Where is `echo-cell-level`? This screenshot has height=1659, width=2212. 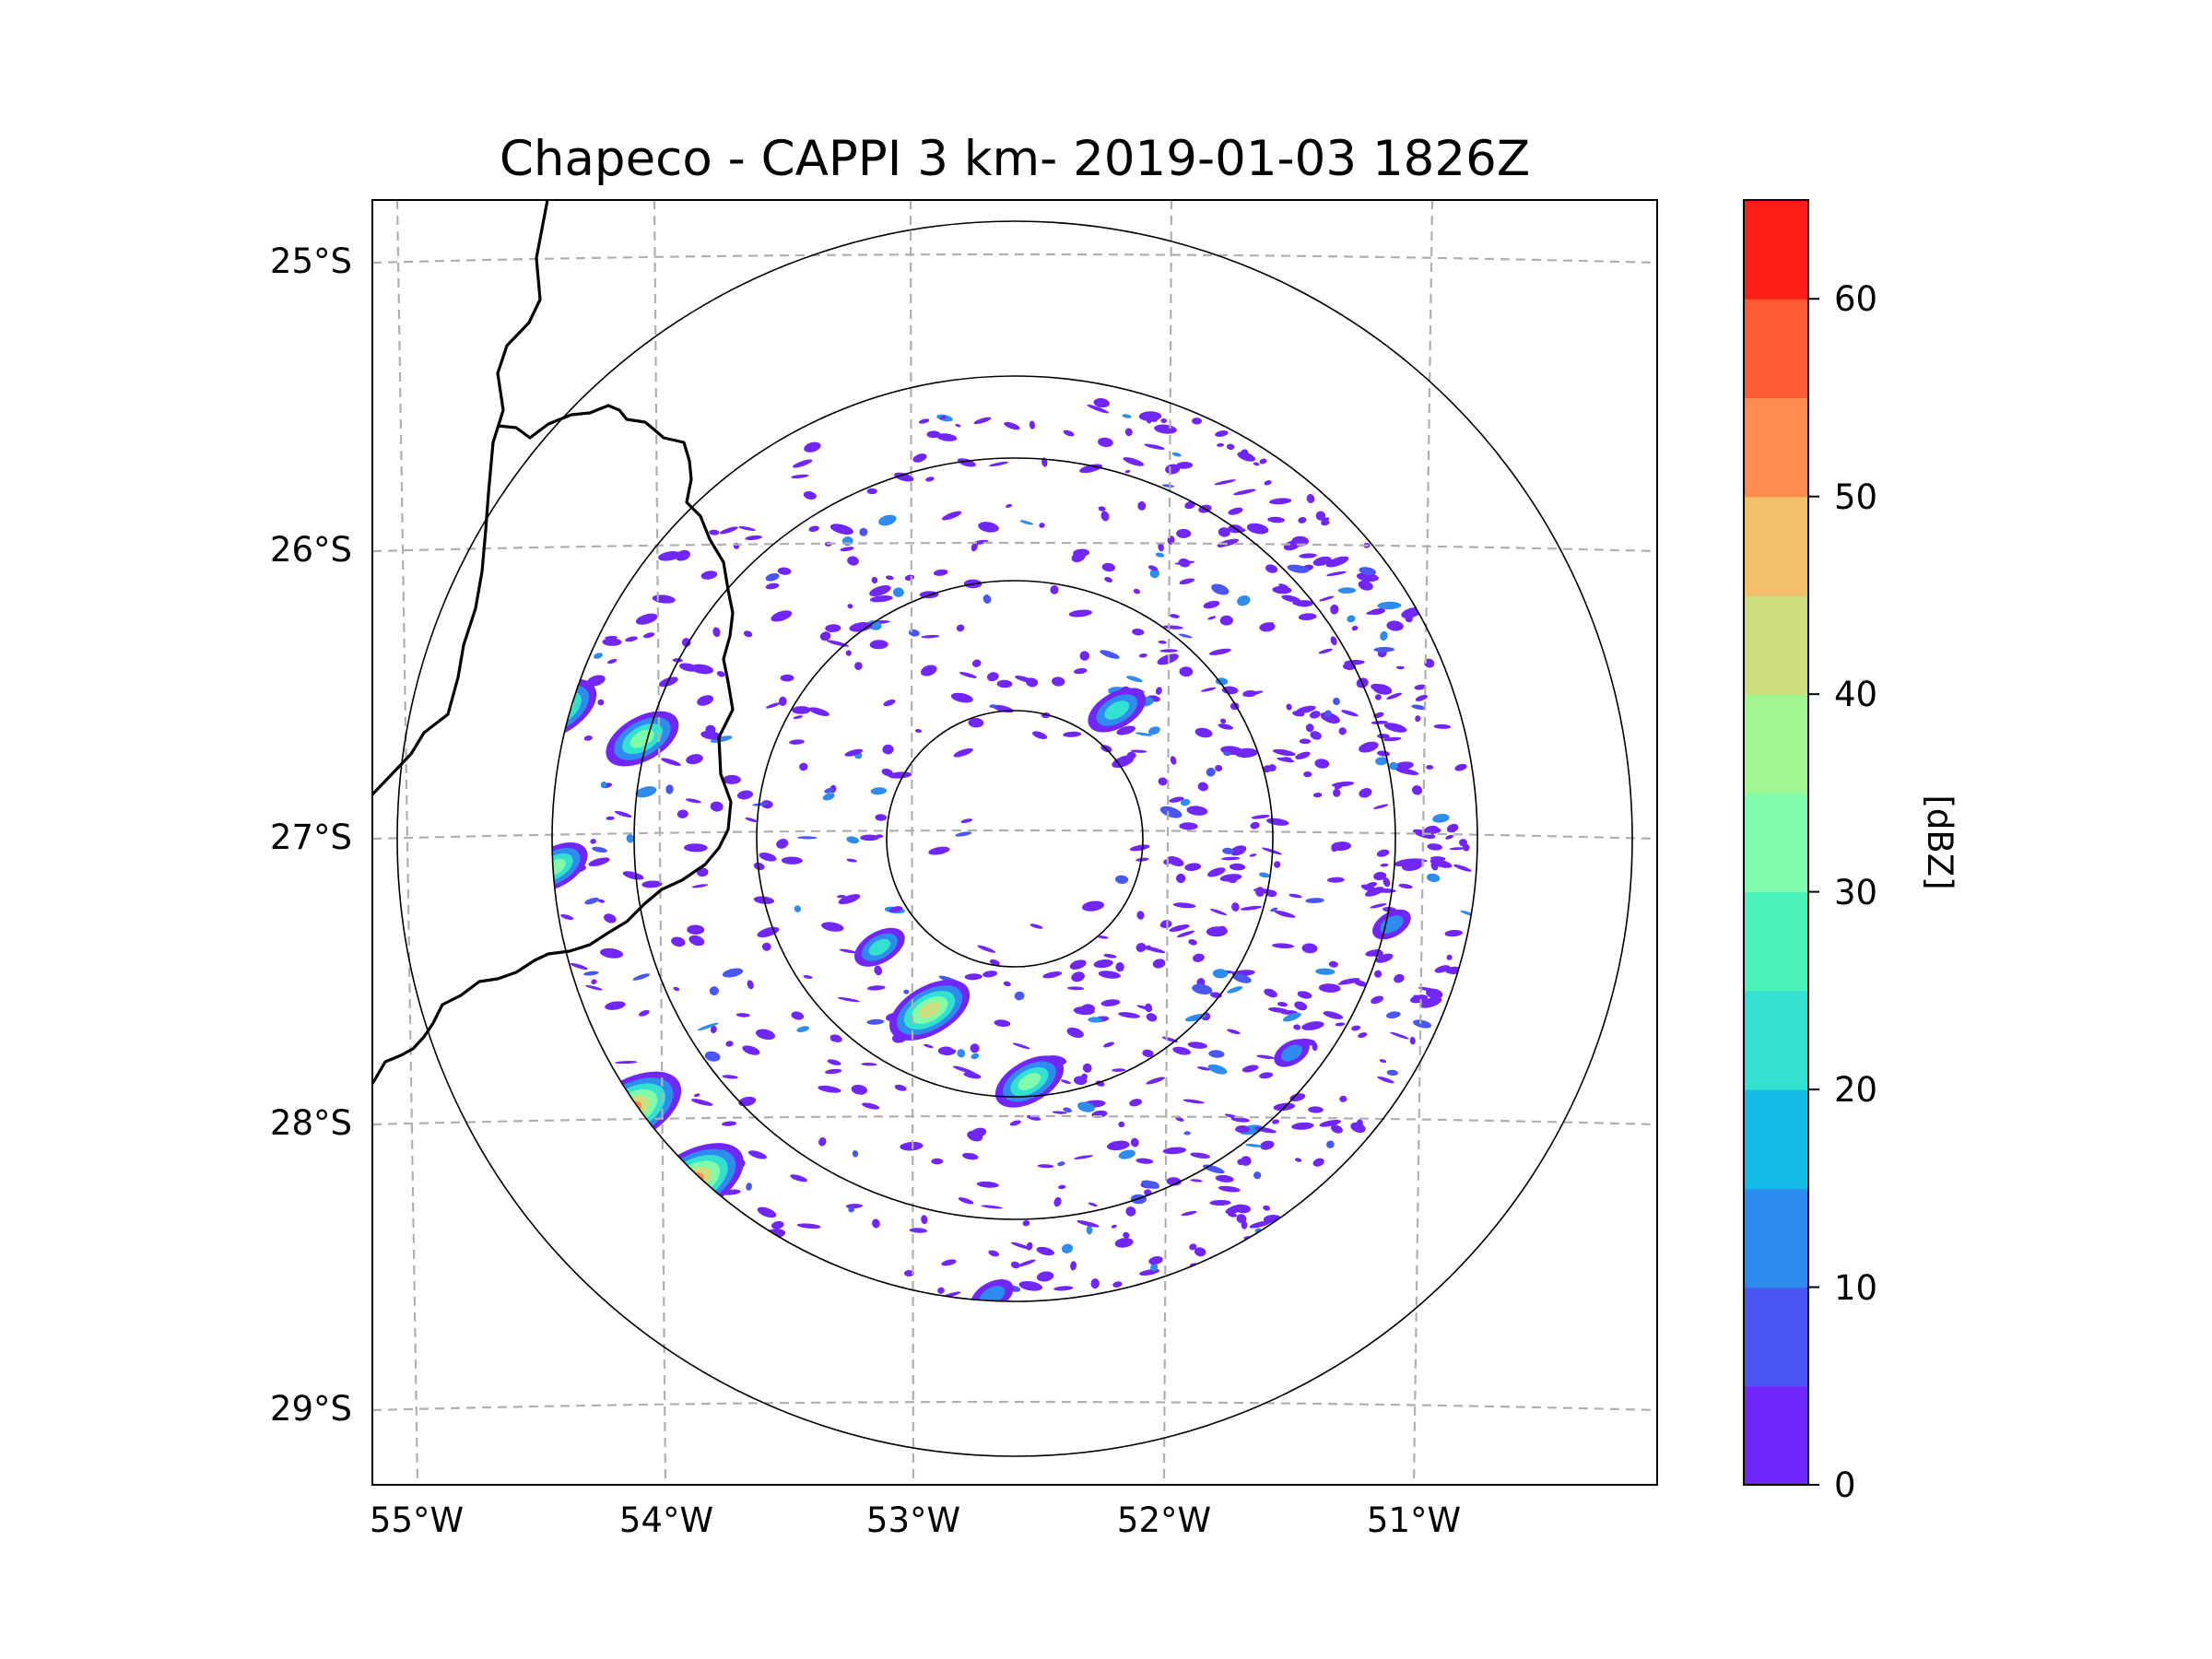
echo-cell-level is located at coordinates (879, 947).